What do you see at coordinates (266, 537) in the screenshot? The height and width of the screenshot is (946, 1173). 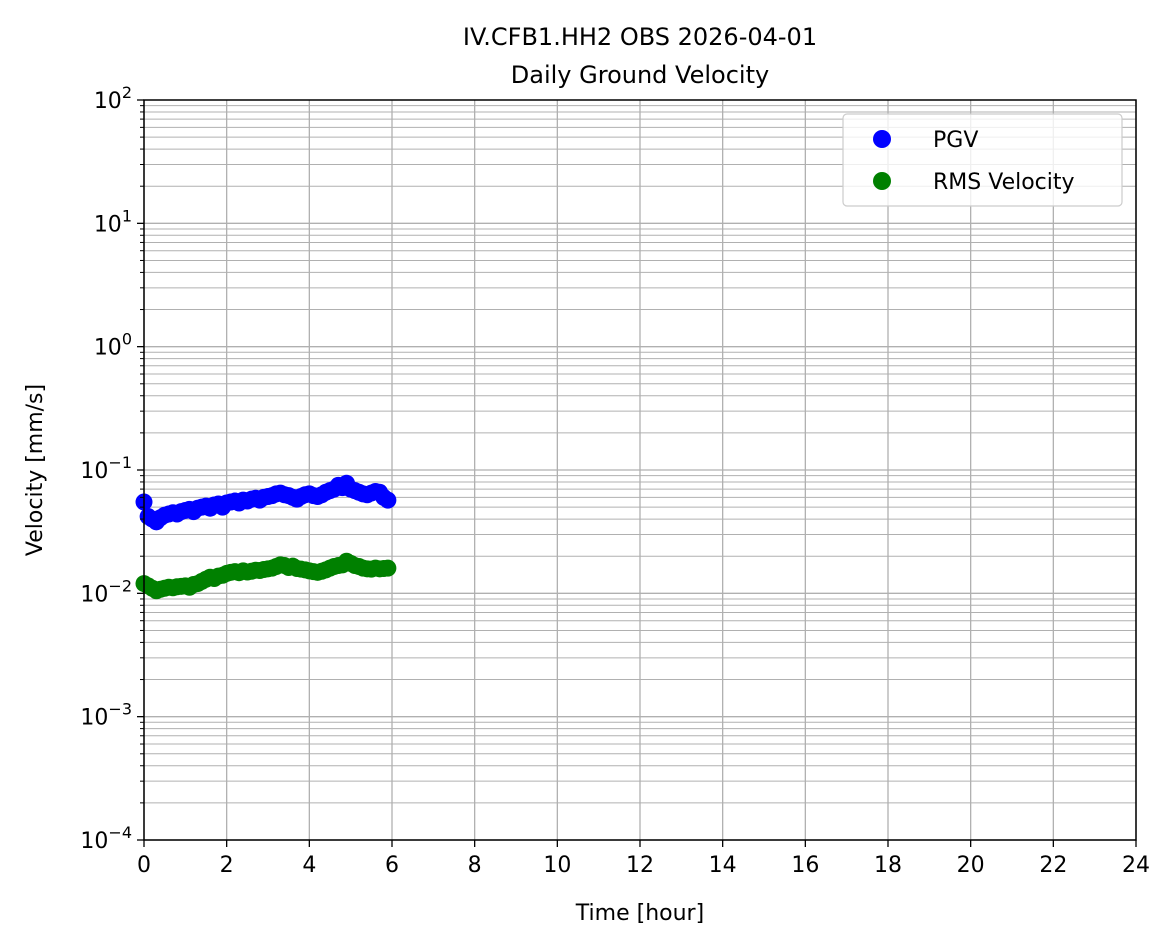 I see `data-points` at bounding box center [266, 537].